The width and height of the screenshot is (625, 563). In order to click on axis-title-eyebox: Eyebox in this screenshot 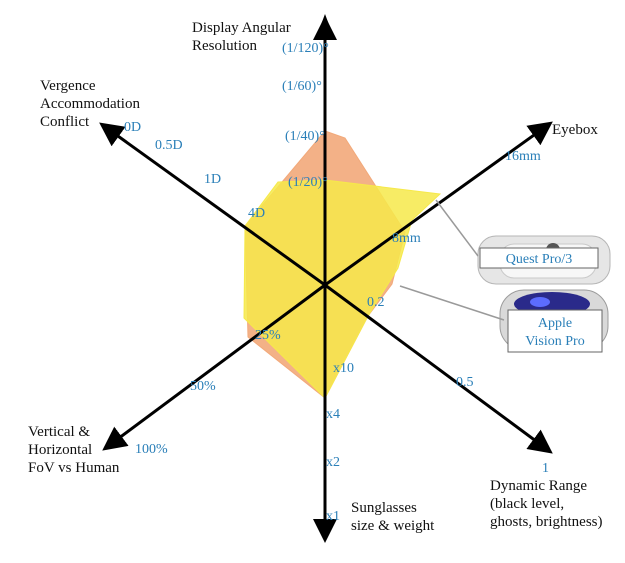, I will do `click(575, 130)`.